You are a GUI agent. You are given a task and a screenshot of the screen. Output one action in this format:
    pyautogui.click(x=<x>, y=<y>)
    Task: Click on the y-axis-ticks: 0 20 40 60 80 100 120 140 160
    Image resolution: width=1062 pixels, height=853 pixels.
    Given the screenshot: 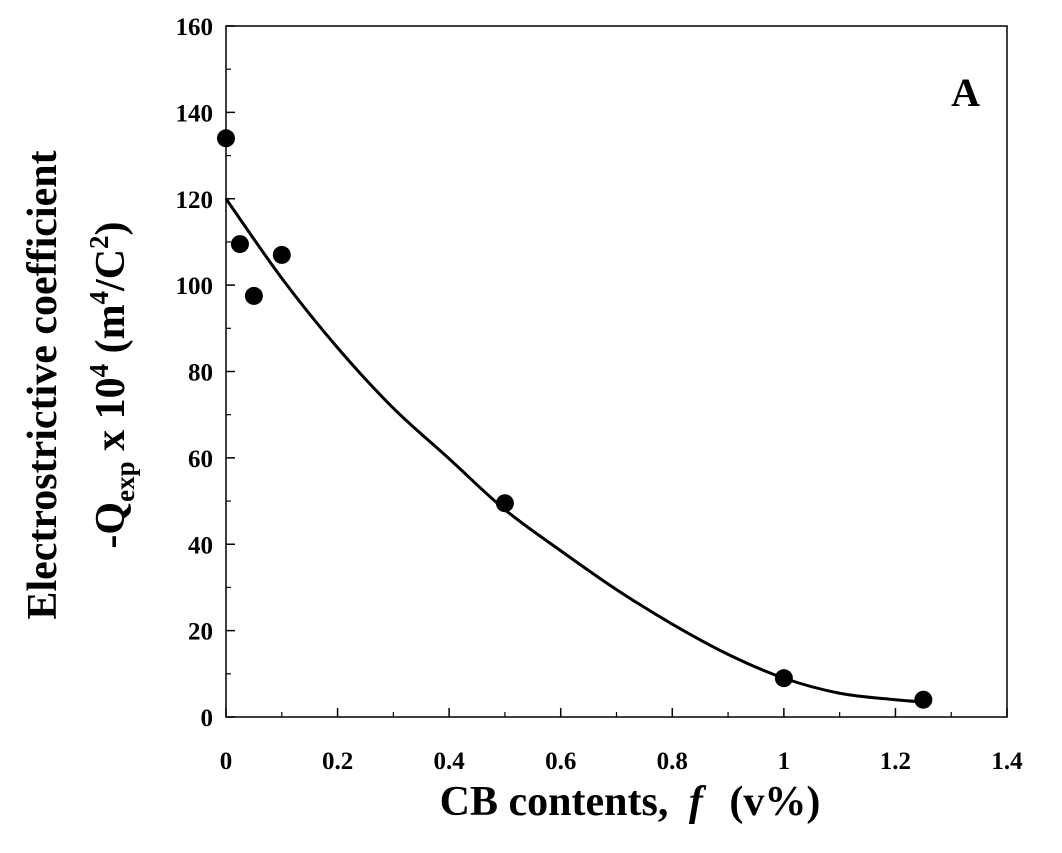 What is the action you would take?
    pyautogui.click(x=205, y=373)
    